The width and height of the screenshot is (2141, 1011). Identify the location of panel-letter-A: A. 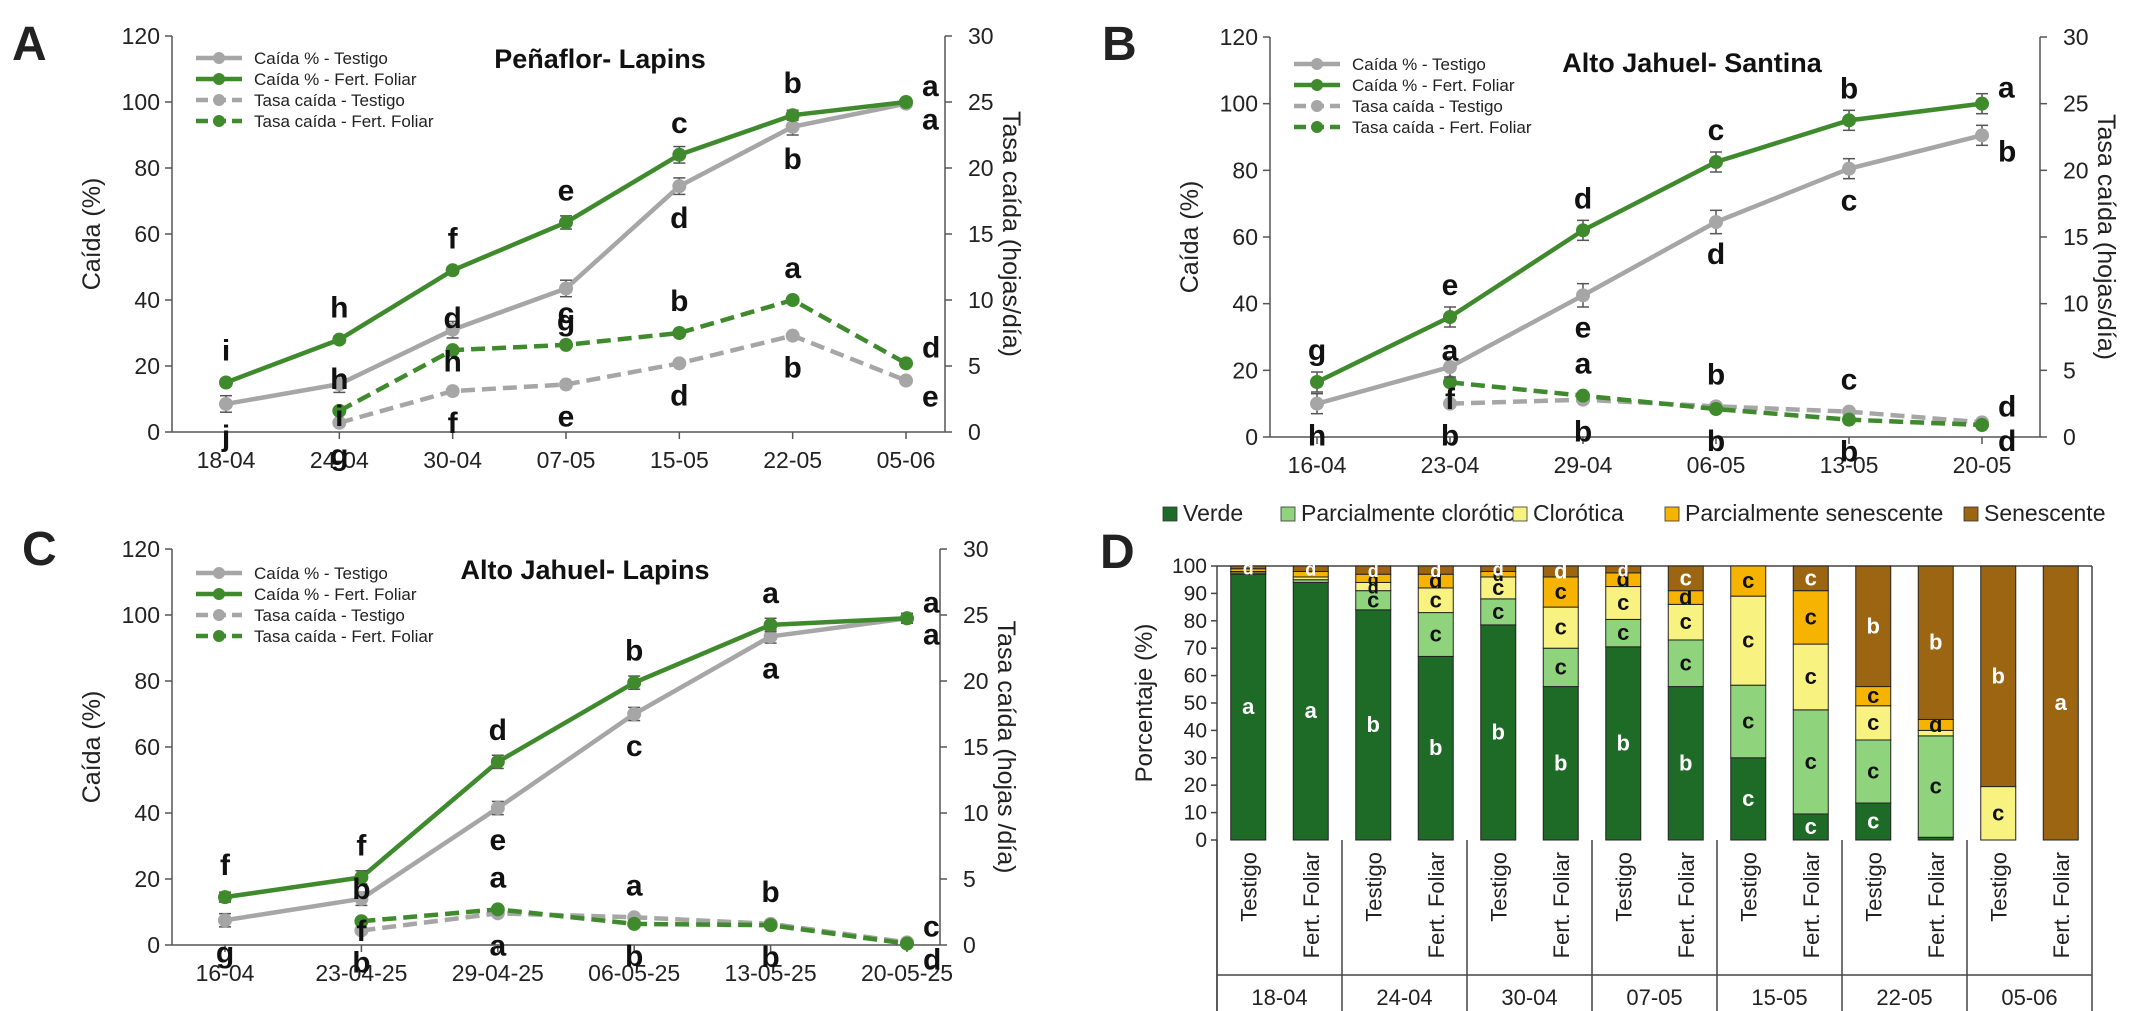
(29, 44).